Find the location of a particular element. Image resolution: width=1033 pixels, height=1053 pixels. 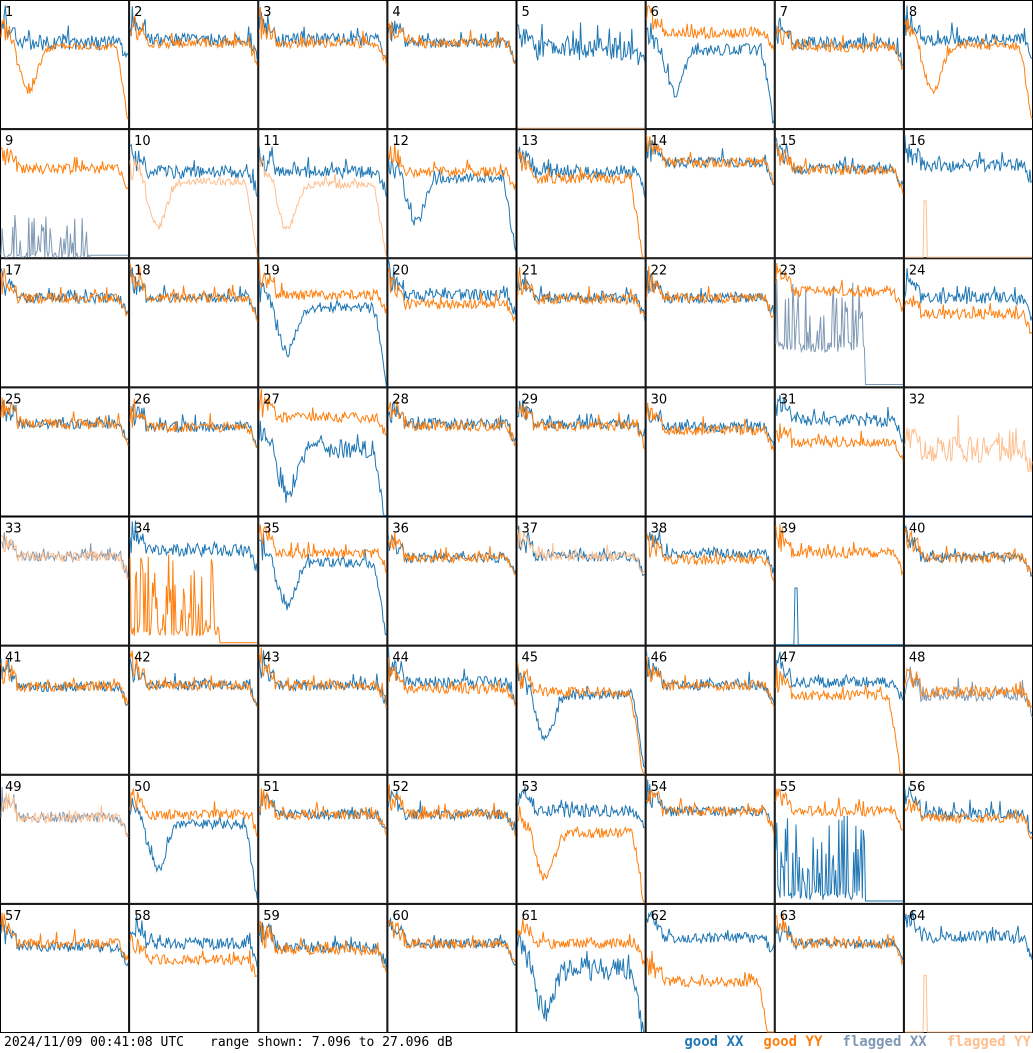

panel-57: 57 is located at coordinates (65, 968).